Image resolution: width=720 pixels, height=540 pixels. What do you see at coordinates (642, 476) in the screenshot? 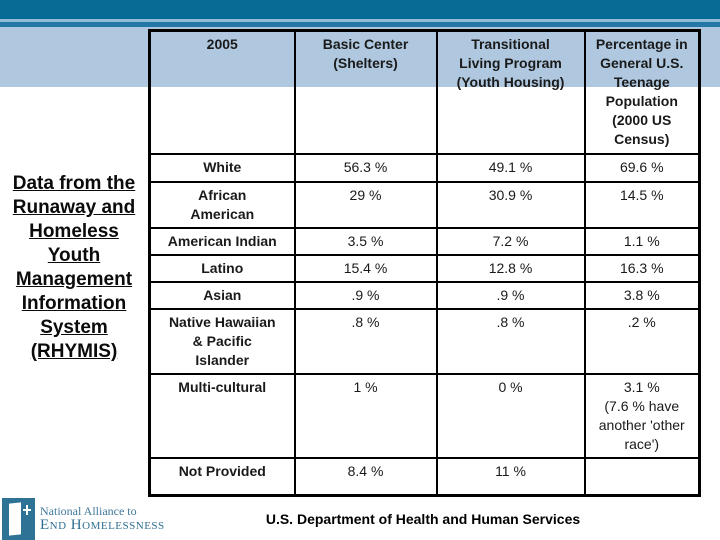
I see `cell-census` at bounding box center [642, 476].